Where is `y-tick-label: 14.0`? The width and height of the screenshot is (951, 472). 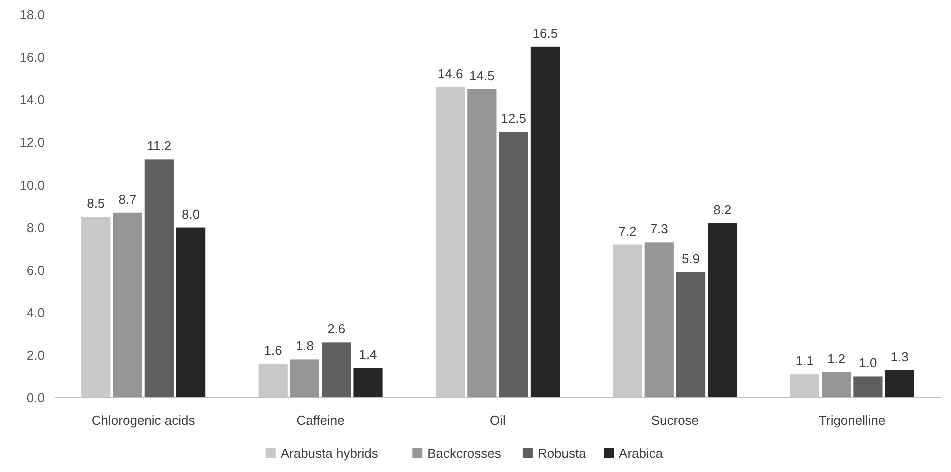 y-tick-label: 14.0 is located at coordinates (32, 100).